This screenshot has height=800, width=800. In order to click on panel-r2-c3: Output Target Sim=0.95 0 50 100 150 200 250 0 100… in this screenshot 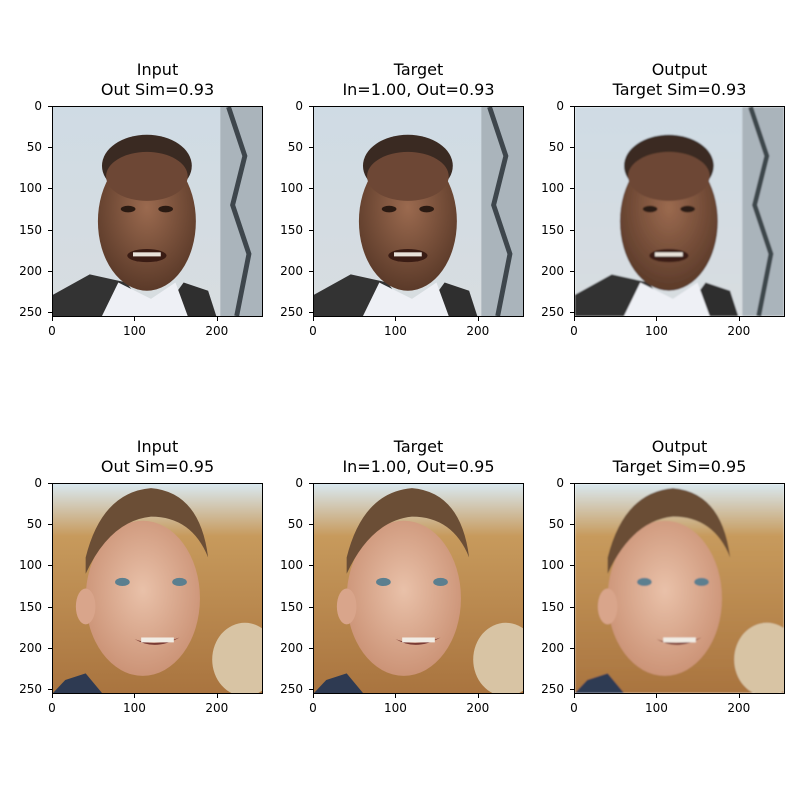, I will do `click(663, 575)`.